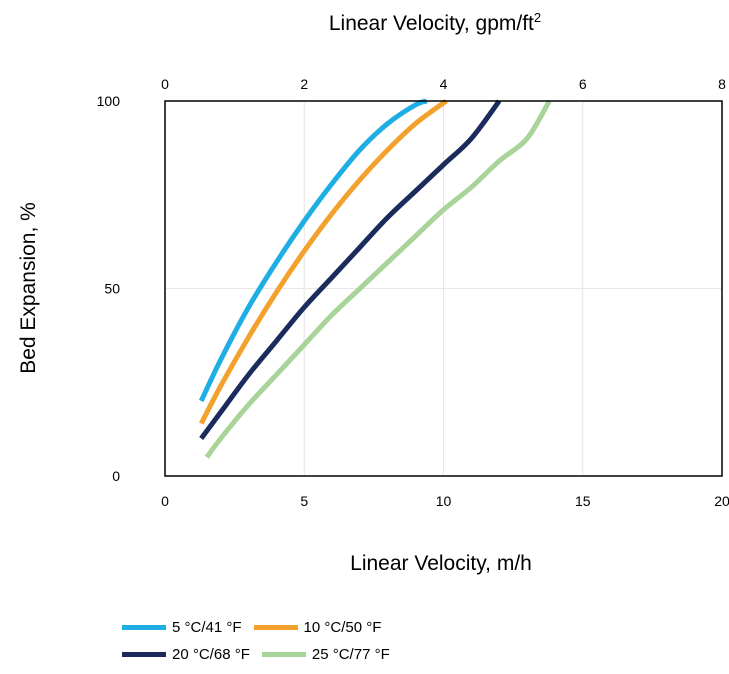 This screenshot has width=729, height=674. What do you see at coordinates (583, 501) in the screenshot?
I see `x-tick-label: 15` at bounding box center [583, 501].